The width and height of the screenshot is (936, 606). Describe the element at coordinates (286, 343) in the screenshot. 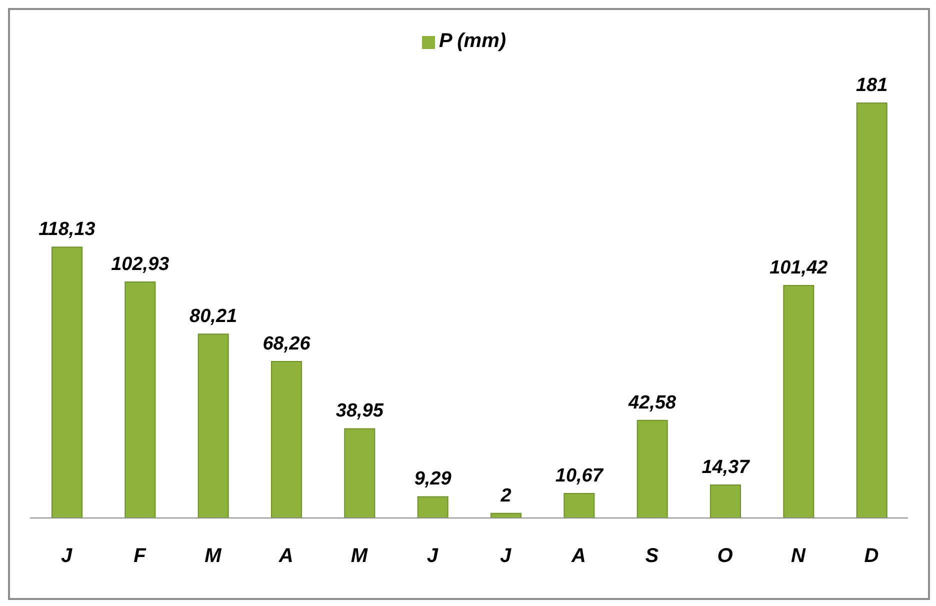

I see `data-label: 68,26` at that location.